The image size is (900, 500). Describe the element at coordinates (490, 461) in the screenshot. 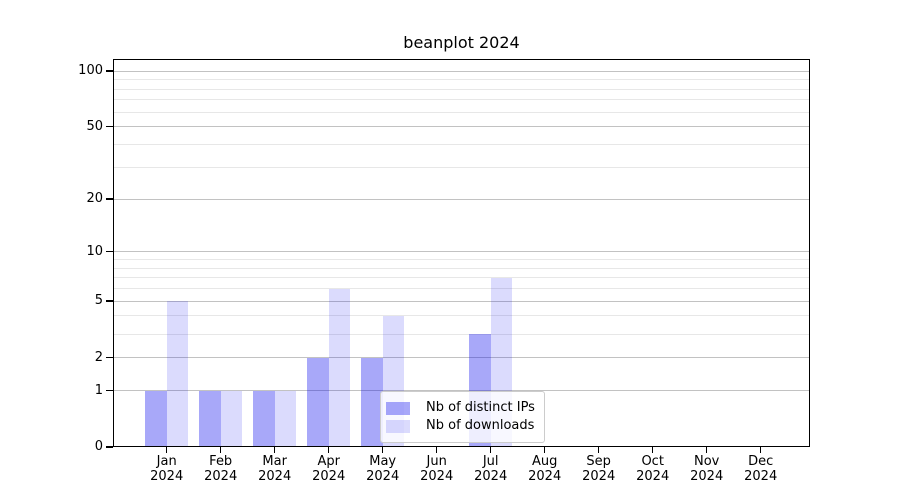

I see `month-name: Jul` at that location.